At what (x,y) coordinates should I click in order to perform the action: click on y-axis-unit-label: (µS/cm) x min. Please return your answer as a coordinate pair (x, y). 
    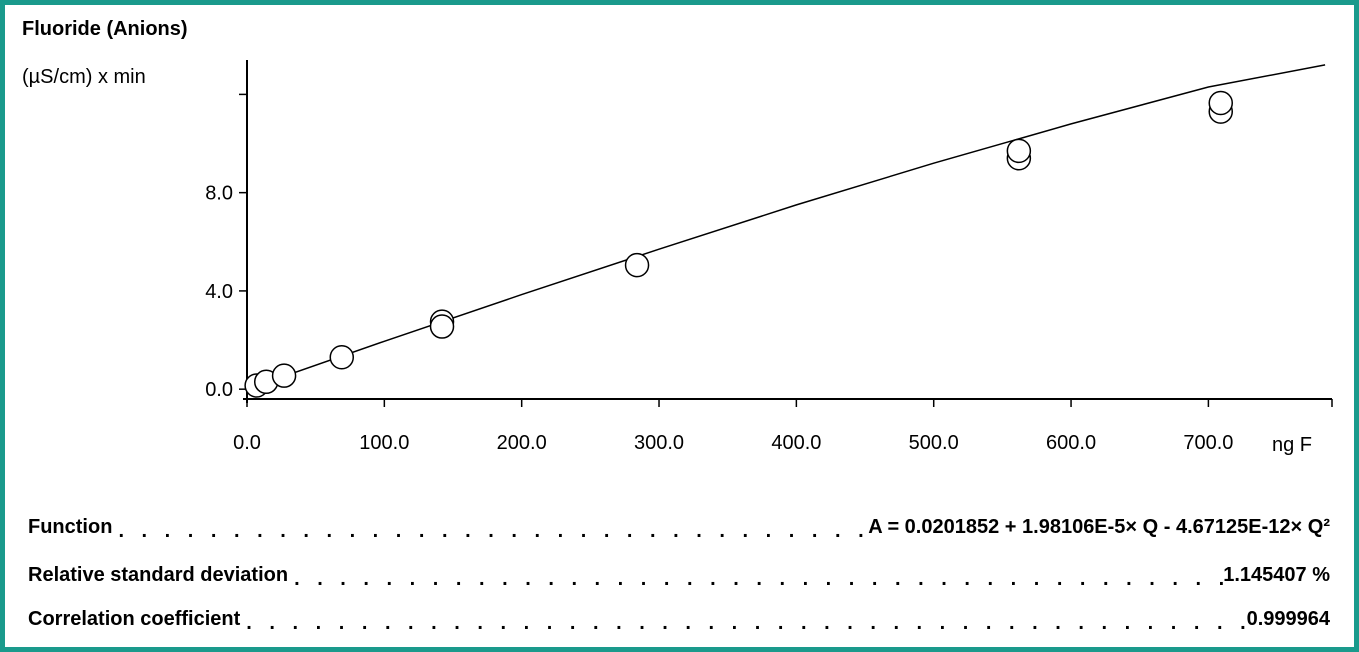
    Looking at the image, I should click on (84, 77).